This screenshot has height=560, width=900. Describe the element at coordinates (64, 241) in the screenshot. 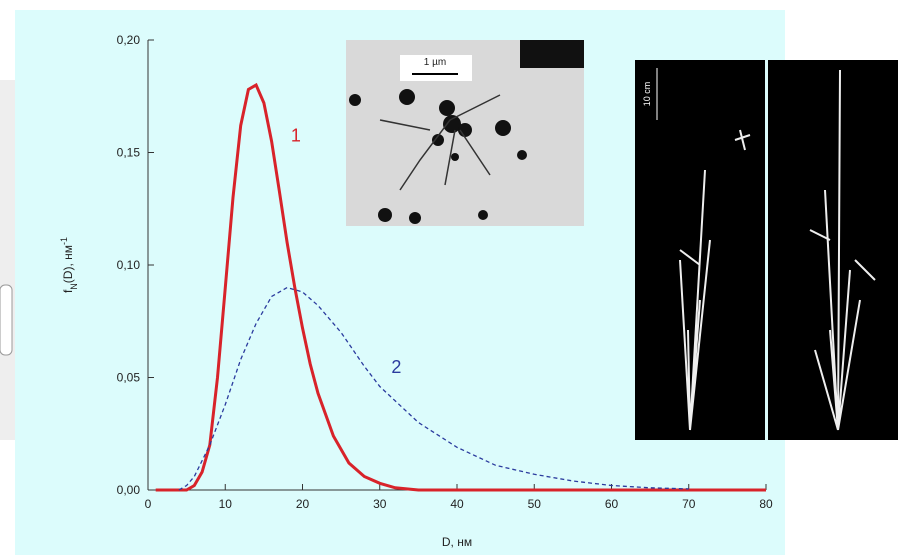

I see `y-label-part: -1` at that location.